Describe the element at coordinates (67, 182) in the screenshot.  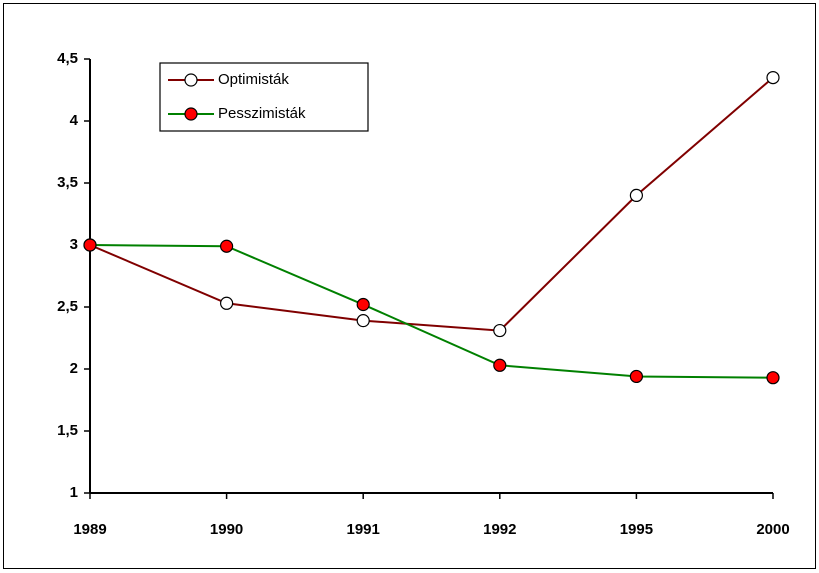
I see `y-tick-label: 3,5` at that location.